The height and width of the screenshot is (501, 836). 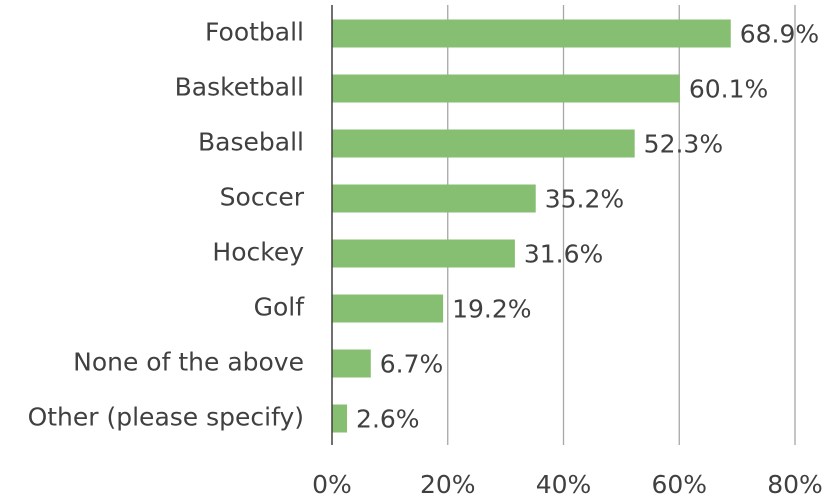 I want to click on value-label: 19.2%, so click(x=491, y=309).